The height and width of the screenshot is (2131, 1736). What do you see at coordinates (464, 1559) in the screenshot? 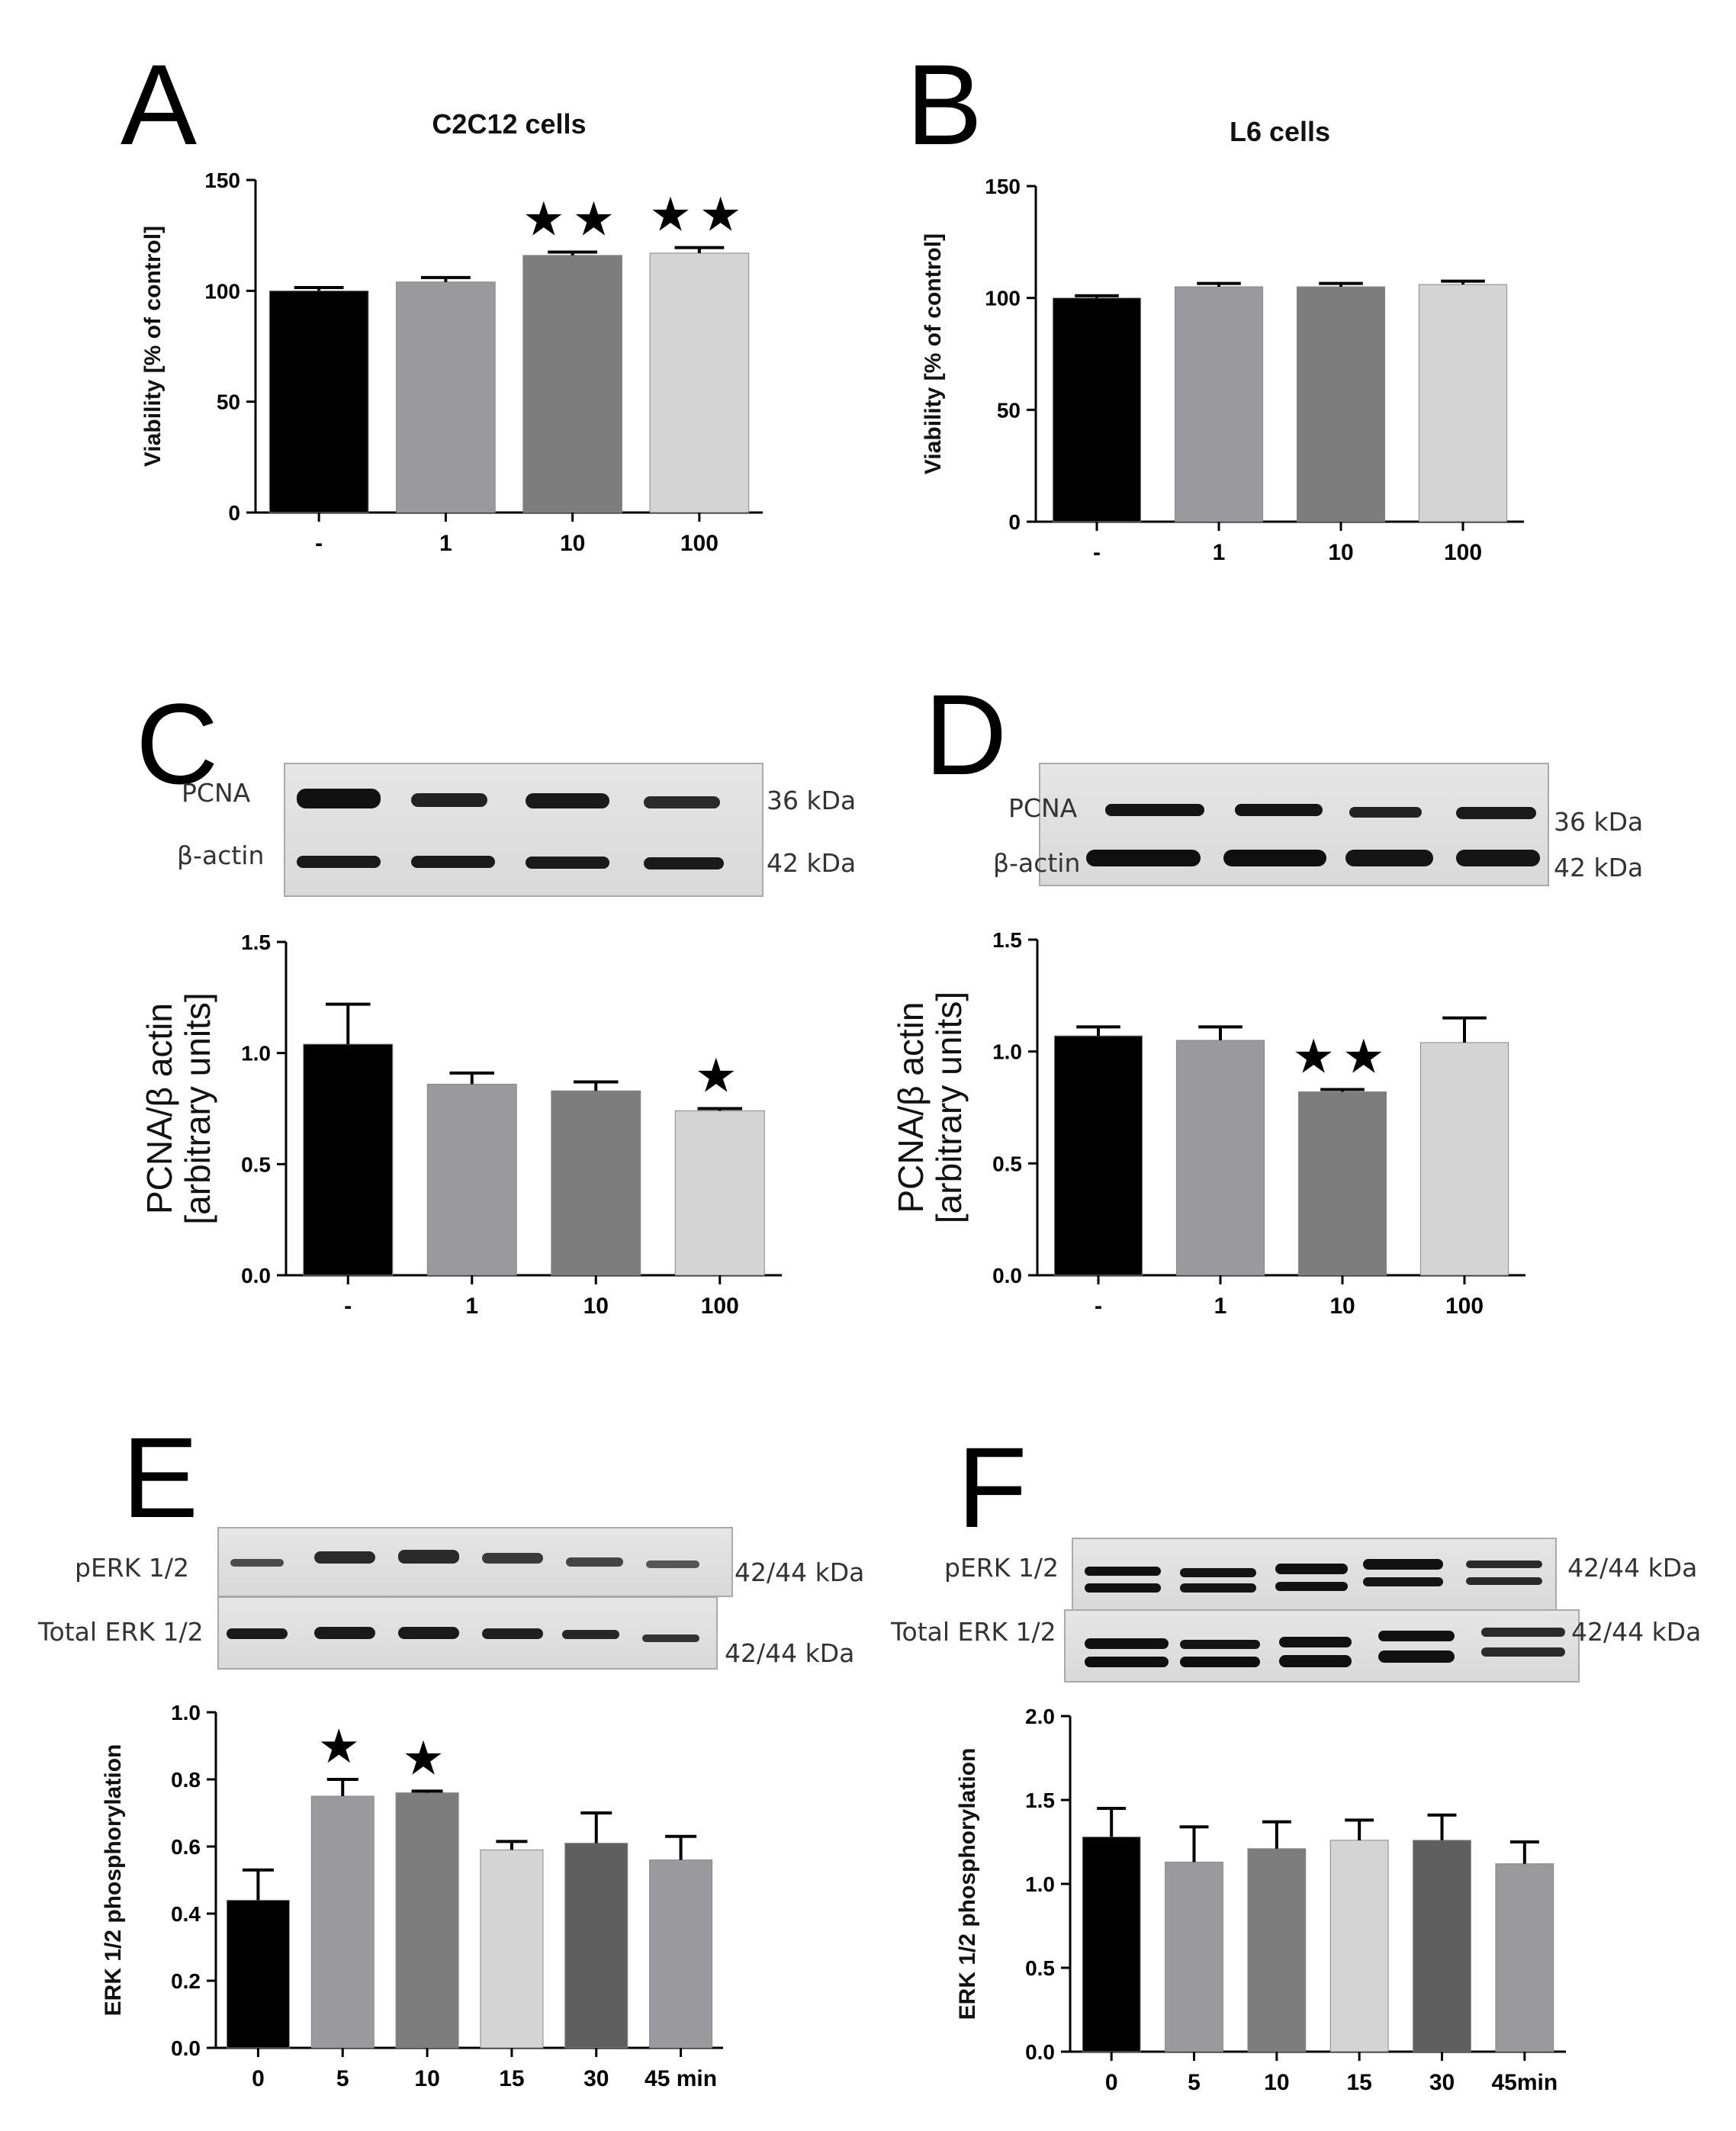
I see `blot-bands-e-top` at bounding box center [464, 1559].